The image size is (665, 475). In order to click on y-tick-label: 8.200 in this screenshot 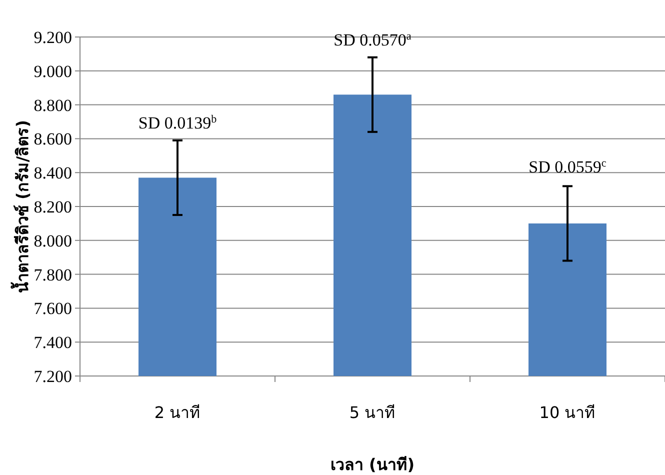, I will do `click(53, 207)`.